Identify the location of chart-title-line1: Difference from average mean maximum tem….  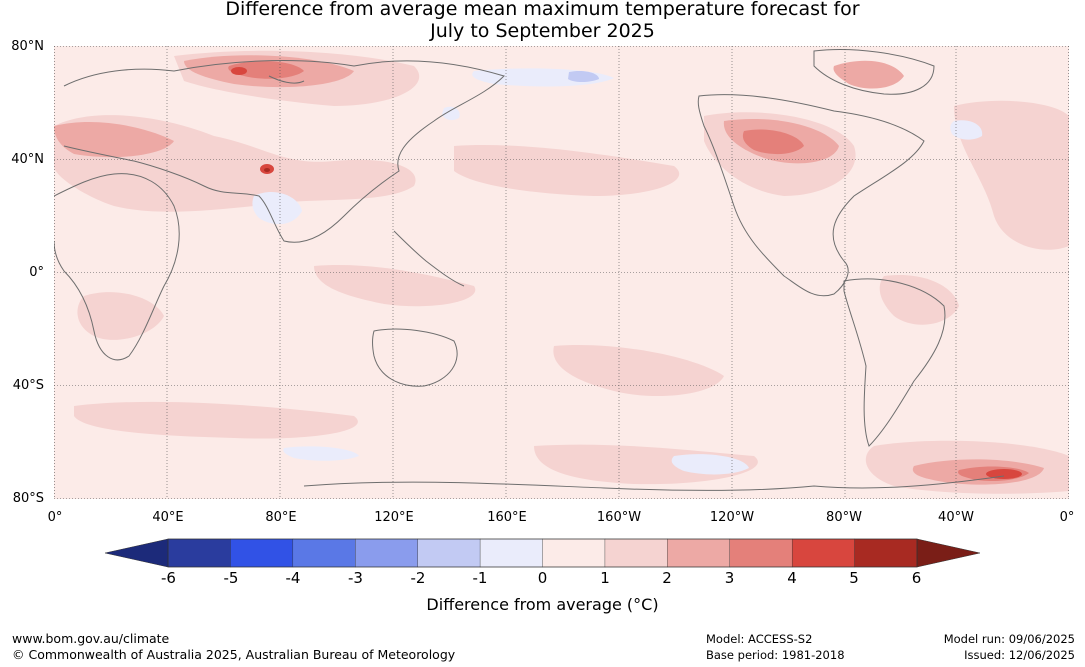
(542, 10).